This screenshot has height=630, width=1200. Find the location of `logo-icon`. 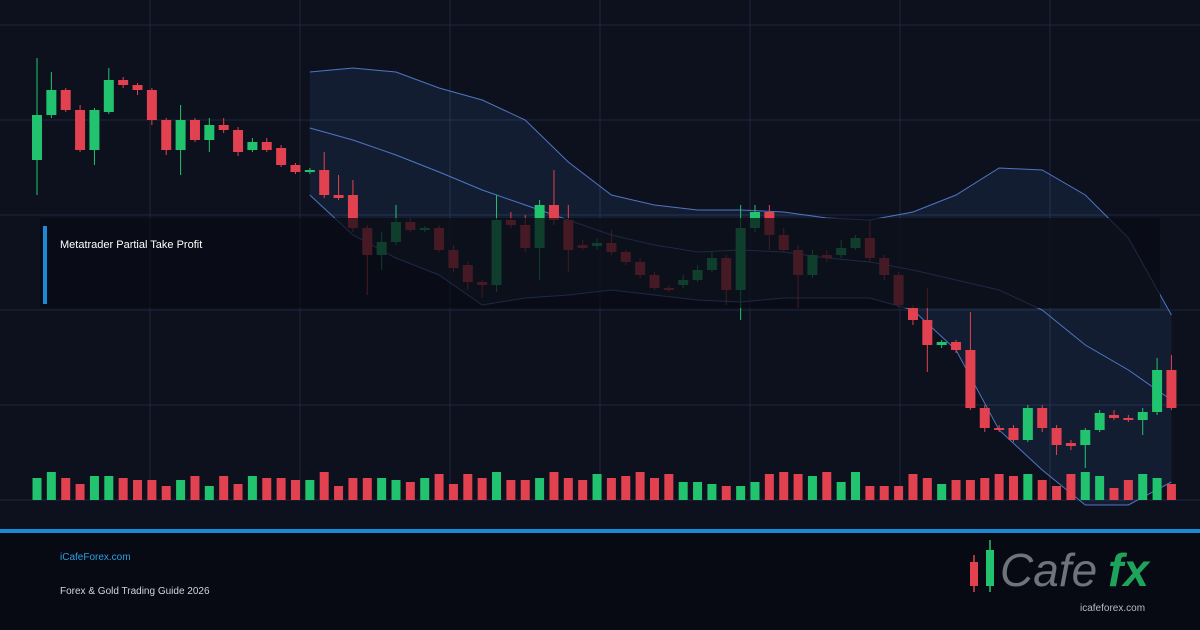

logo-icon is located at coordinates (974, 574).